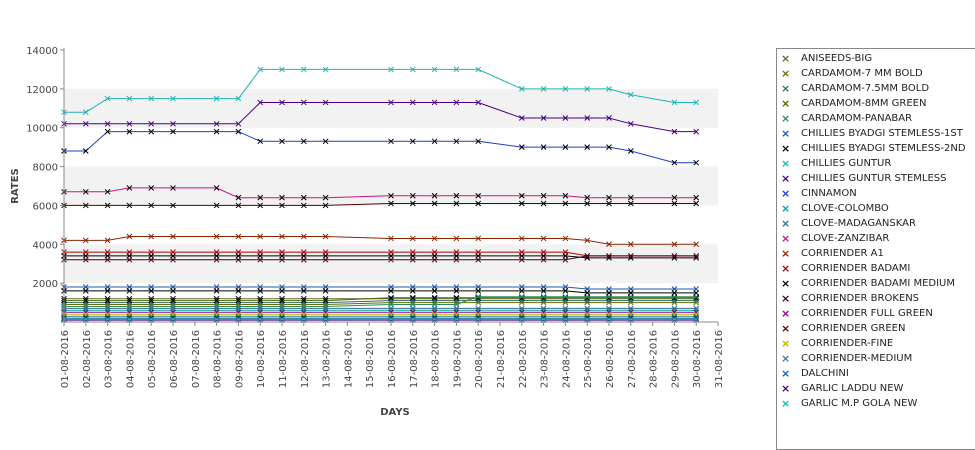 Image resolution: width=975 pixels, height=450 pixels. I want to click on legend-label: CORRIENDER BROKENS, so click(860, 298).